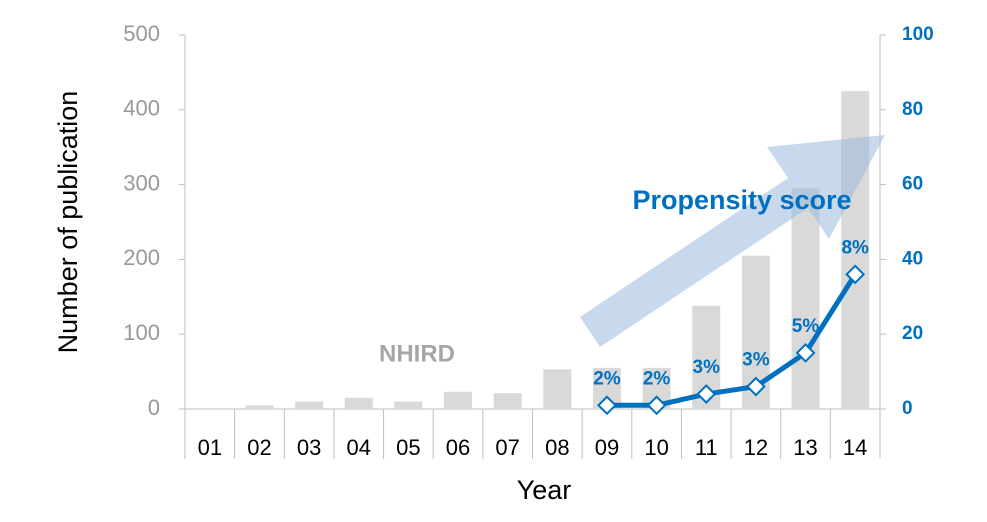 This screenshot has height=522, width=987. What do you see at coordinates (210, 447) in the screenshot?
I see `x-tick-label: 01` at bounding box center [210, 447].